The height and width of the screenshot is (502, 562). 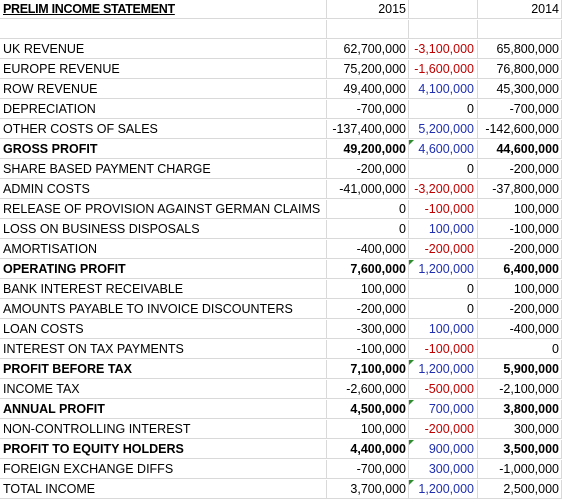 I want to click on row-label-cell: OTHER COSTS OF SALES, so click(x=163, y=129).